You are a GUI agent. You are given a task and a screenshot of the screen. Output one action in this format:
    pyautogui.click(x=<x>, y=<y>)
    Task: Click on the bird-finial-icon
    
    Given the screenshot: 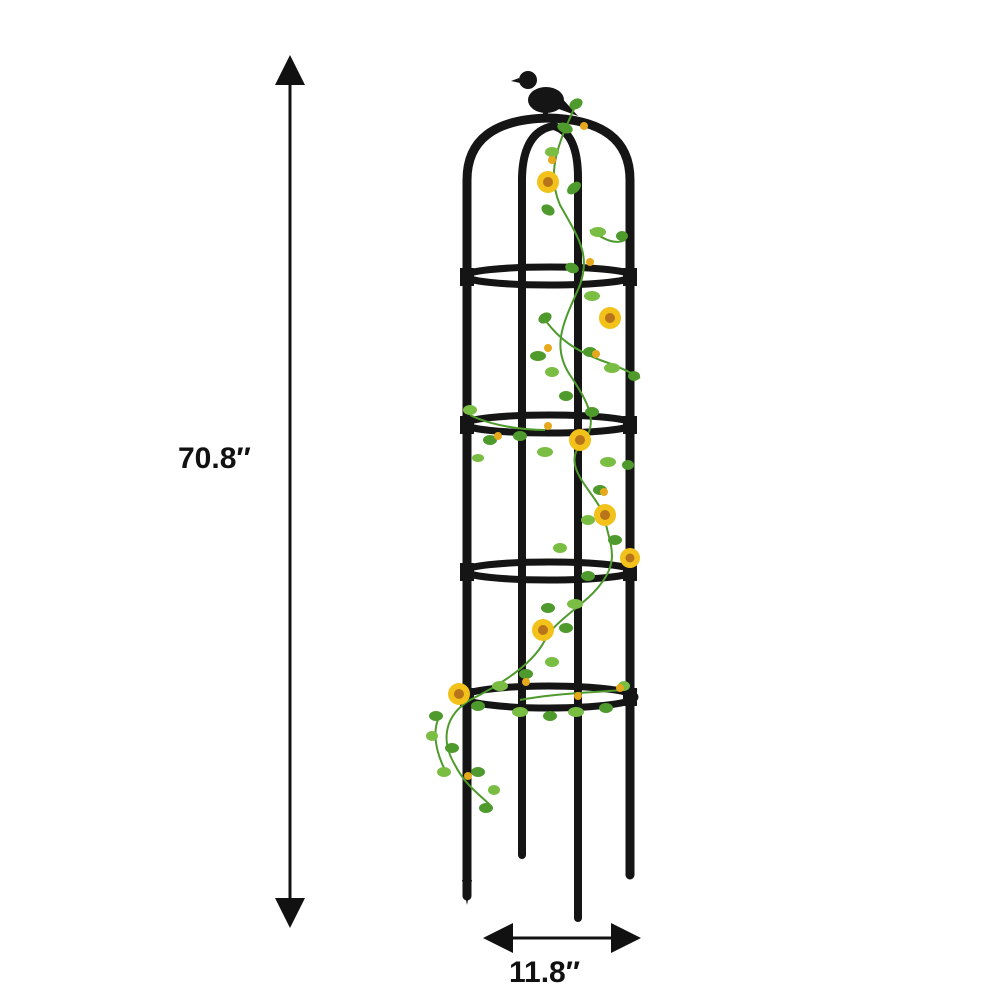 What is the action you would take?
    pyautogui.click(x=544, y=96)
    